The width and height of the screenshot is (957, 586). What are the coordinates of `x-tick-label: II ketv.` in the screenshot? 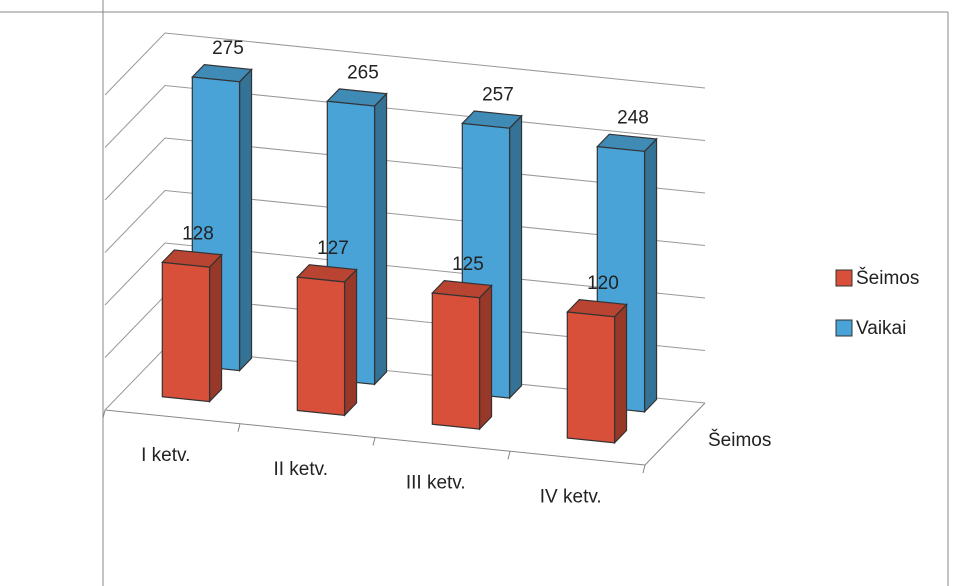 It's located at (300, 469).